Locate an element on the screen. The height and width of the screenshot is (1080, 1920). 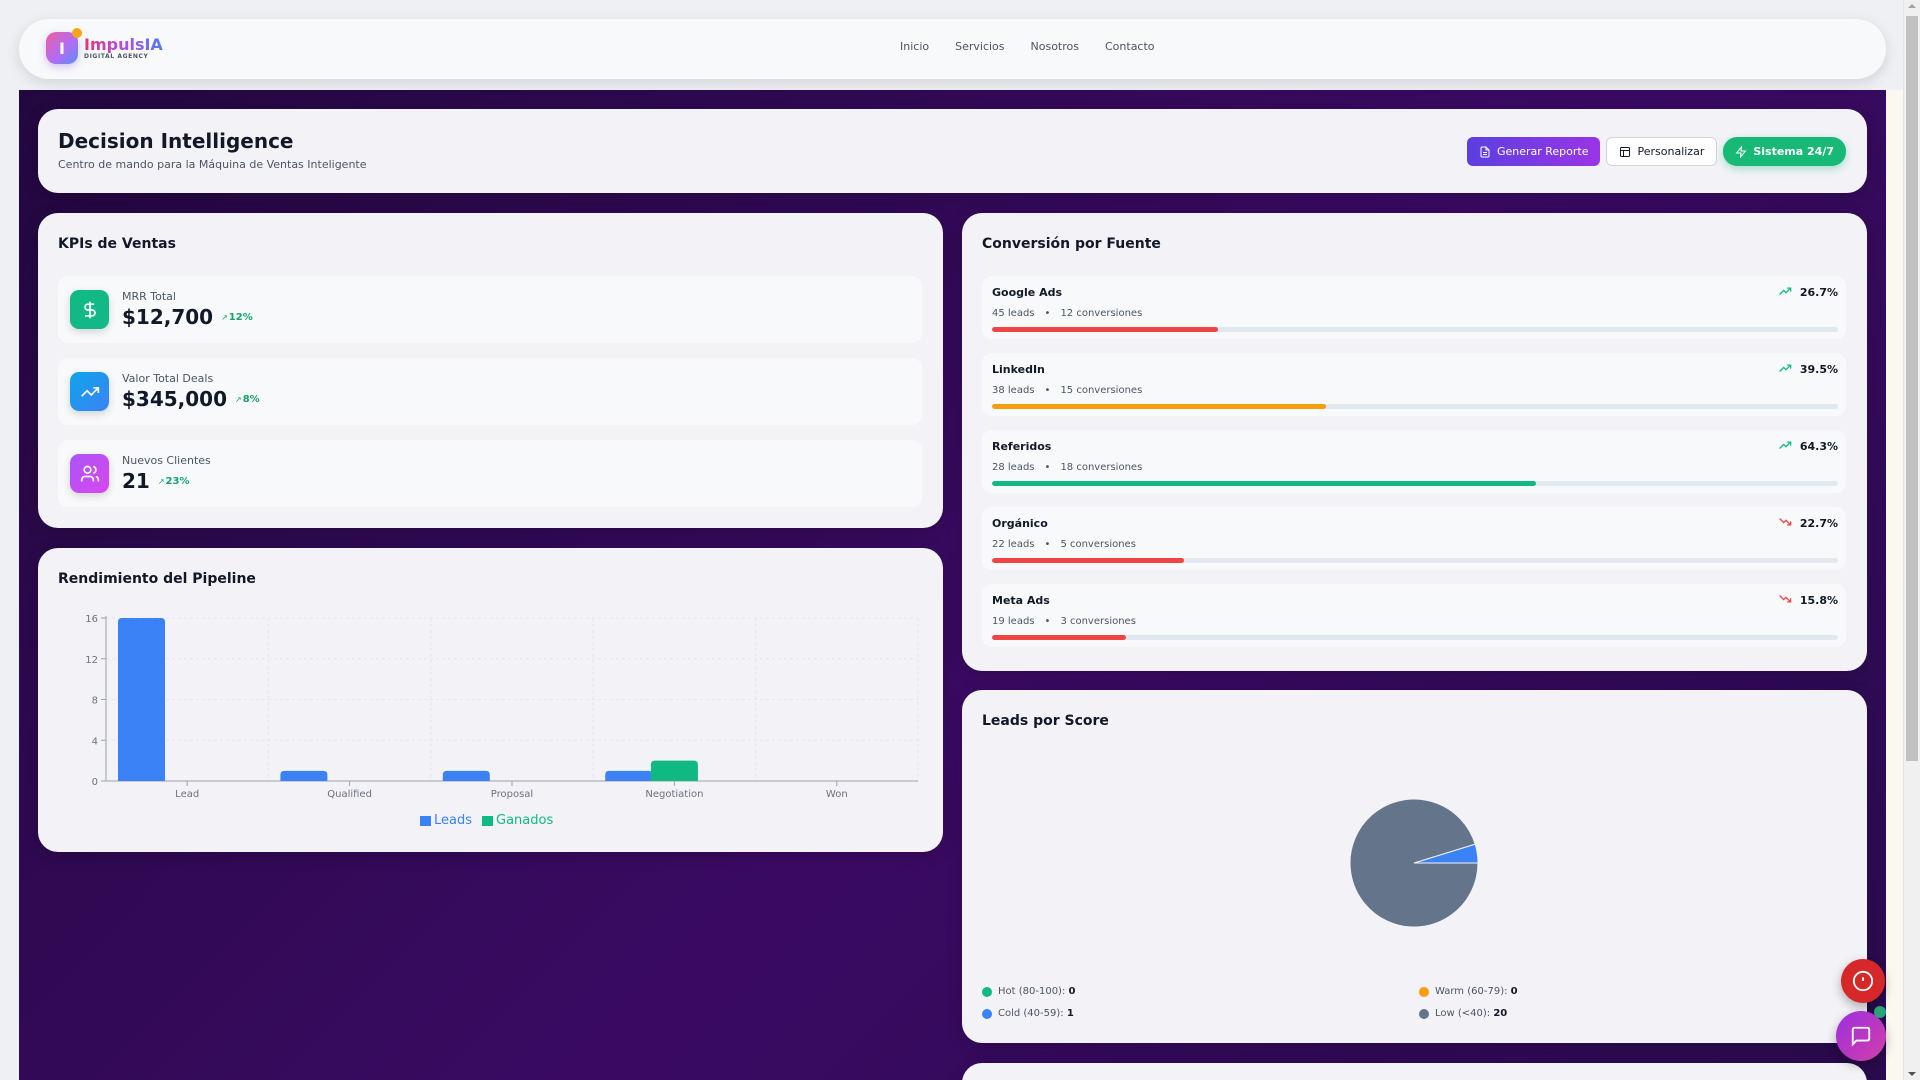
score-value-cold: 1 is located at coordinates (1070, 1013).